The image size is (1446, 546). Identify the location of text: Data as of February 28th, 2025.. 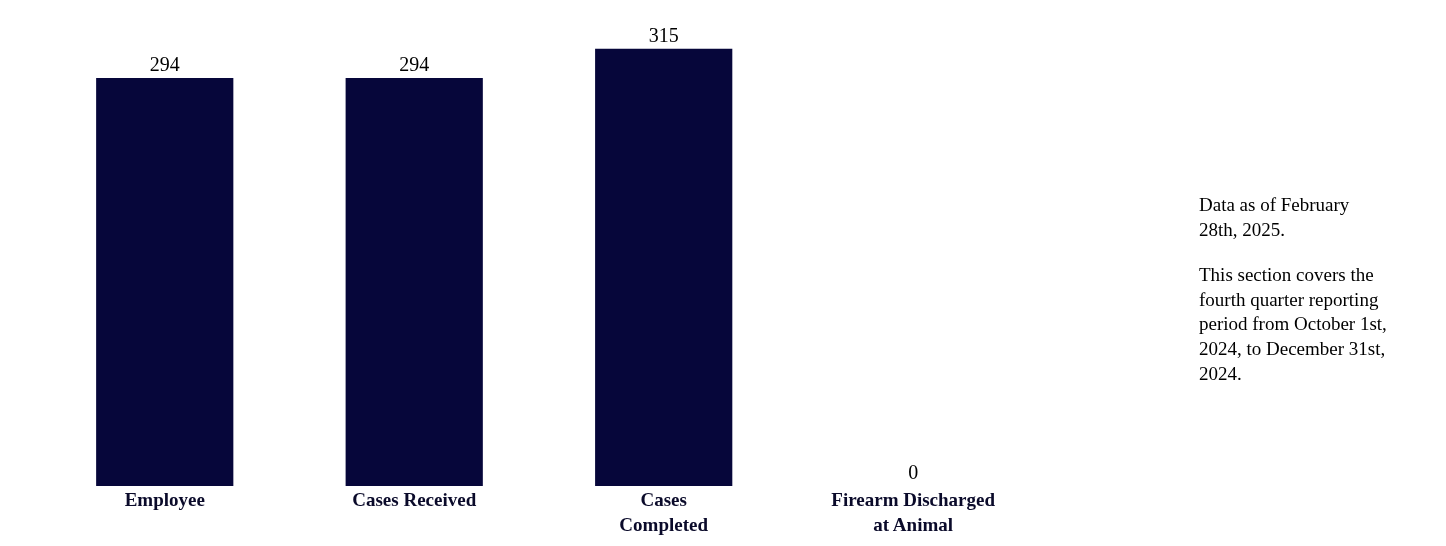
(1274, 217).